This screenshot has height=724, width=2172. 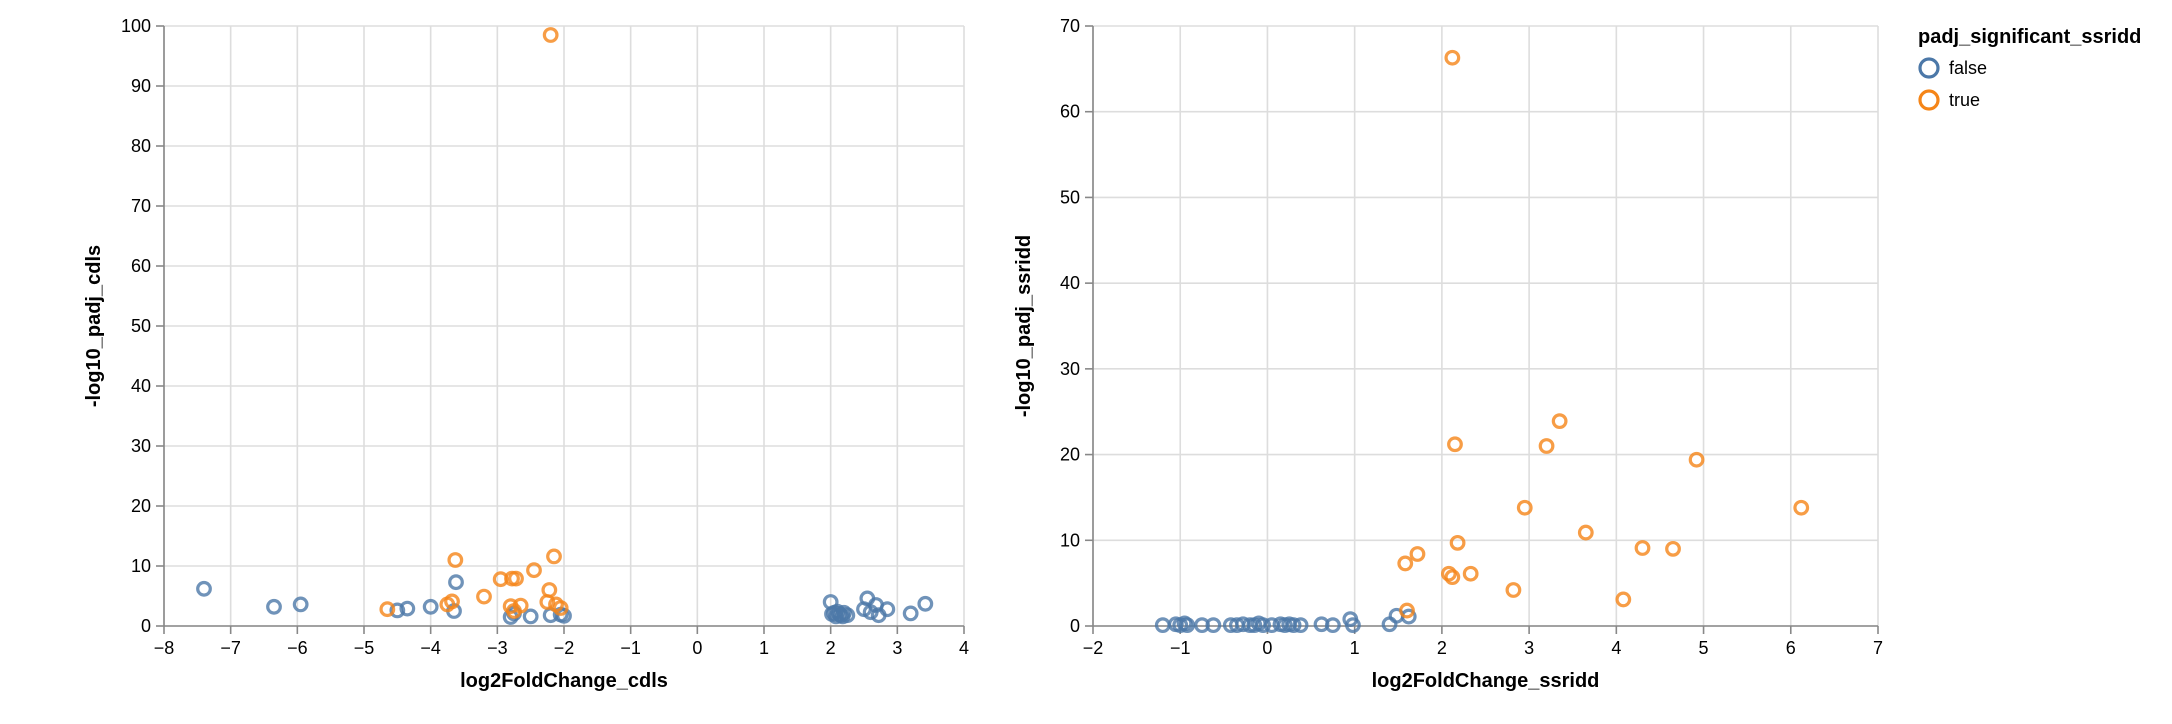 I want to click on legend-label-true: true, so click(x=1964, y=100).